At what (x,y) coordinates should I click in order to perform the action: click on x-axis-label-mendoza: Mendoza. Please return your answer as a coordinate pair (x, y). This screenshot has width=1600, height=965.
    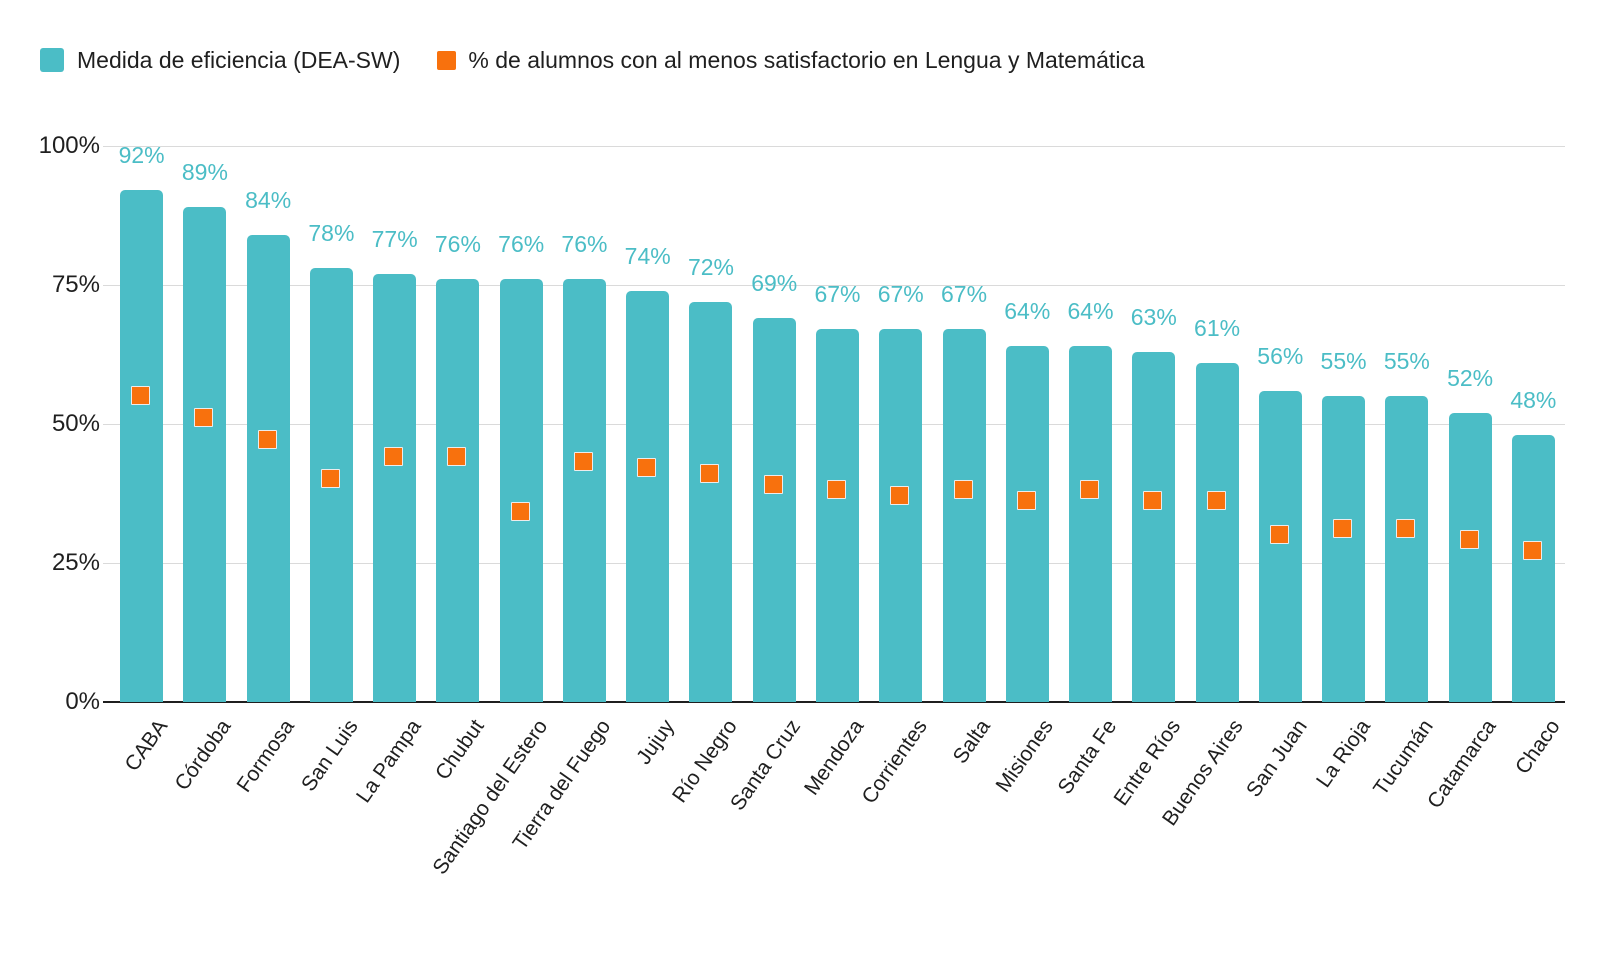
    Looking at the image, I should click on (834, 757).